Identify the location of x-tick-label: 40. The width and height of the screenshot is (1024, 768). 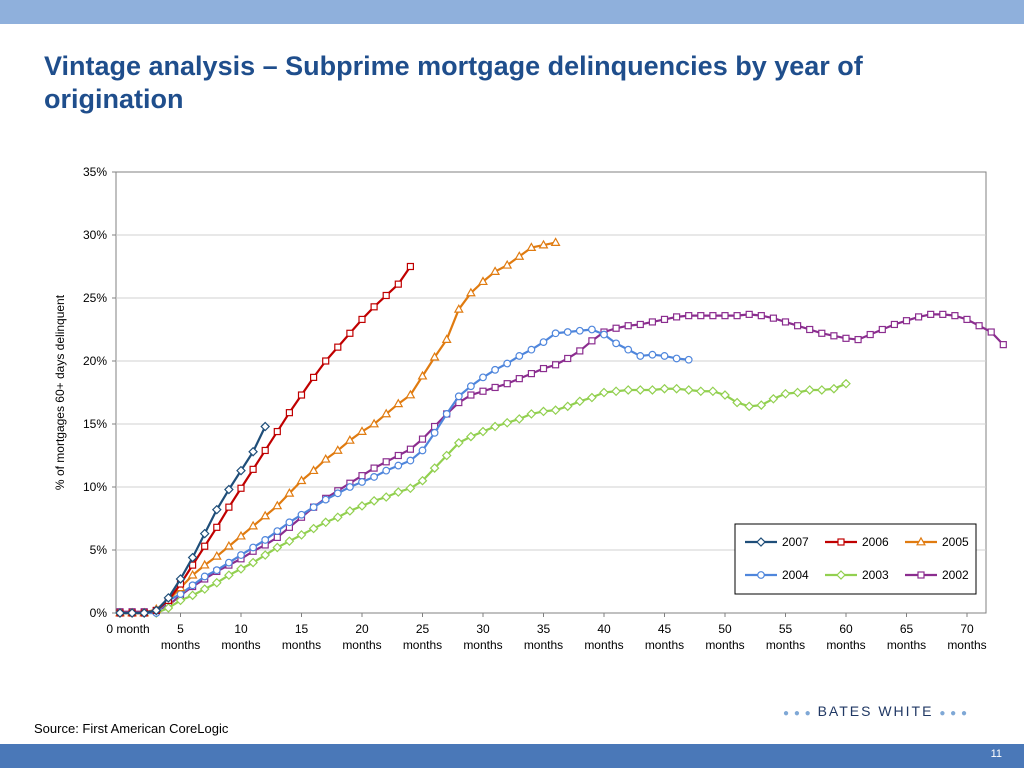
(604, 629).